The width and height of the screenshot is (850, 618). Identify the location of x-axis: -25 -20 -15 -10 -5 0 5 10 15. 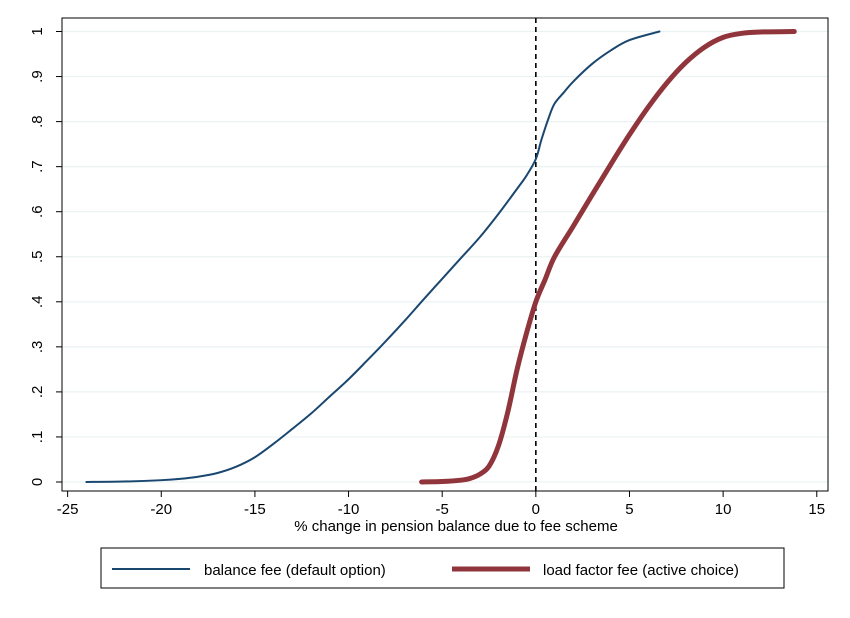
(441, 504).